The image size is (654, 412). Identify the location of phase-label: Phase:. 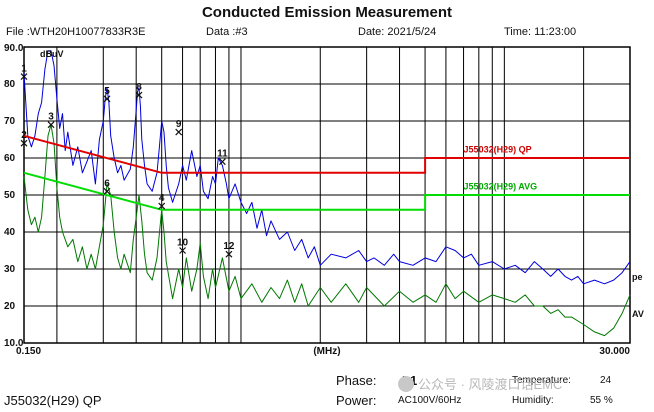
(356, 380).